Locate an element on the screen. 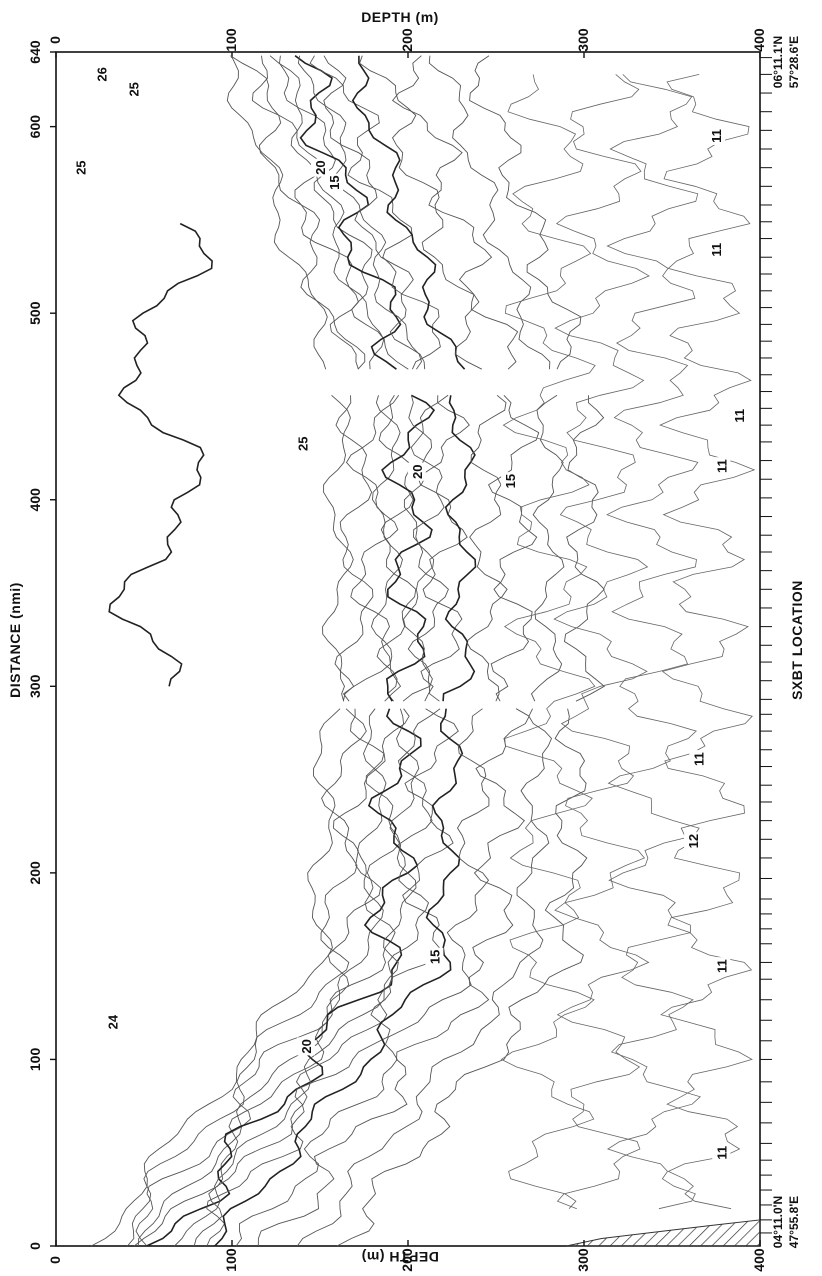  sxbt-location-label: SXBT LOCATION is located at coordinates (797, 640).